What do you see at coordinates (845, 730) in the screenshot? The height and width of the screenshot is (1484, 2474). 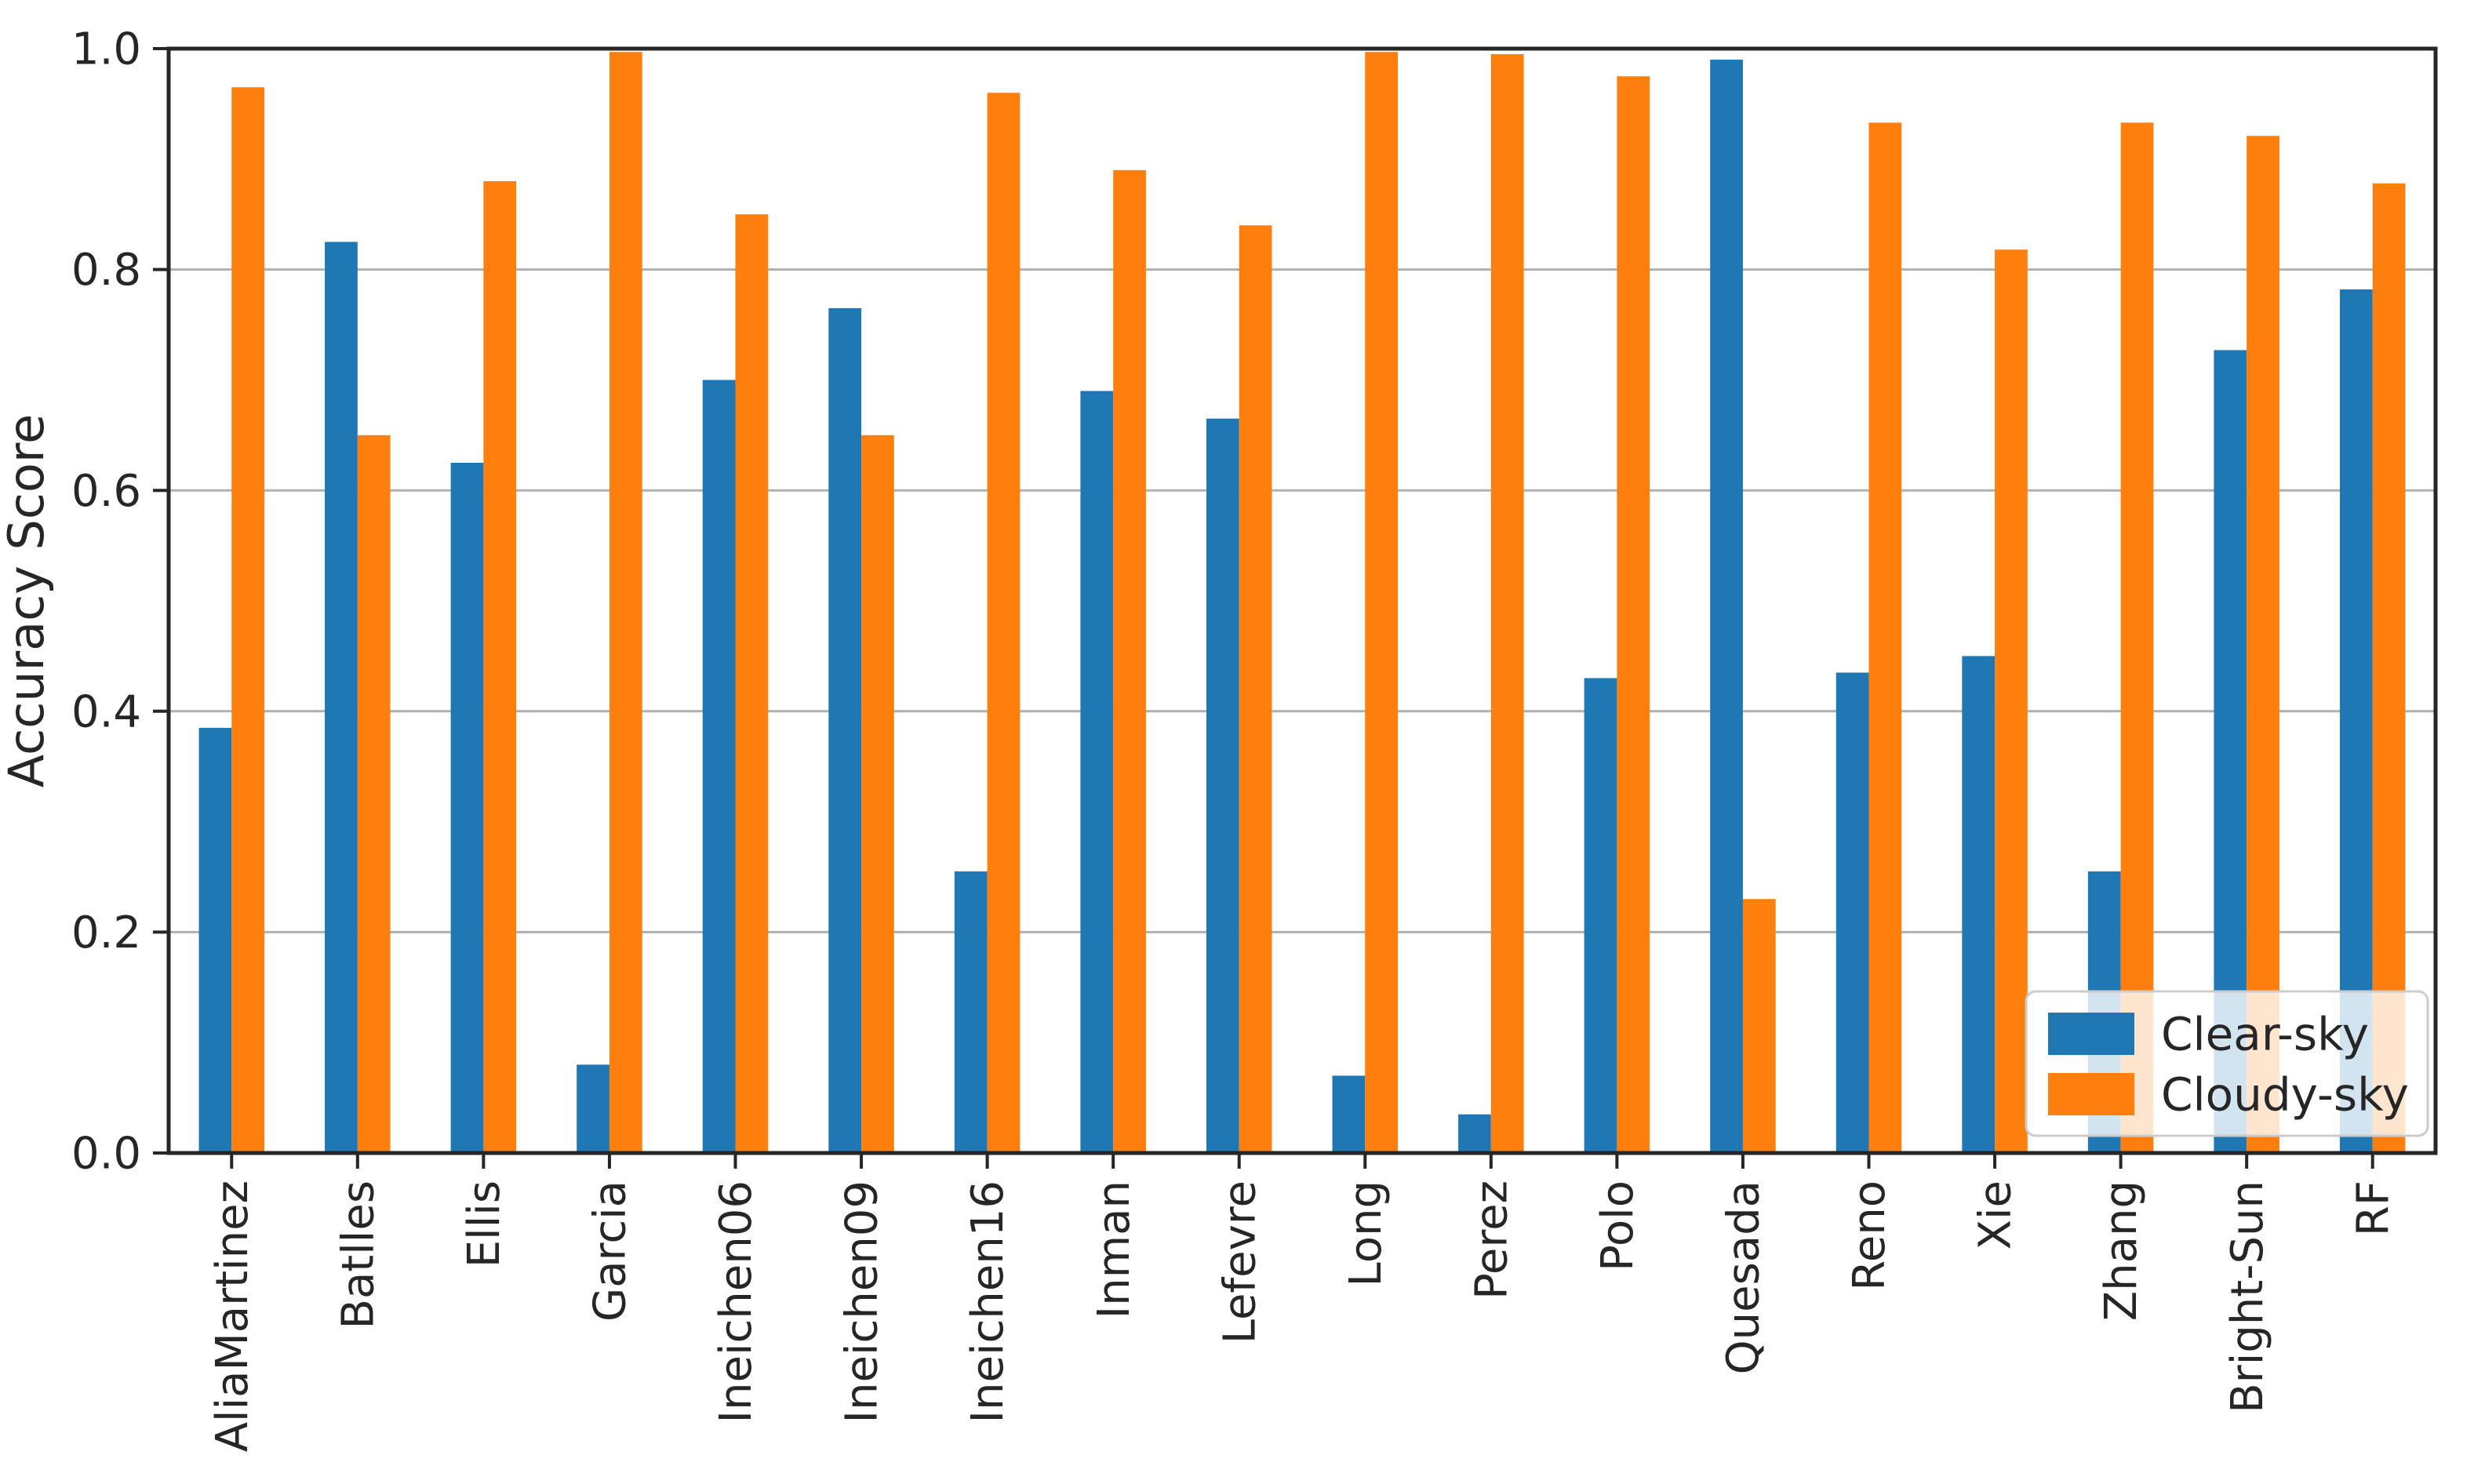 I see `bar-clear-sky-ineichen09` at bounding box center [845, 730].